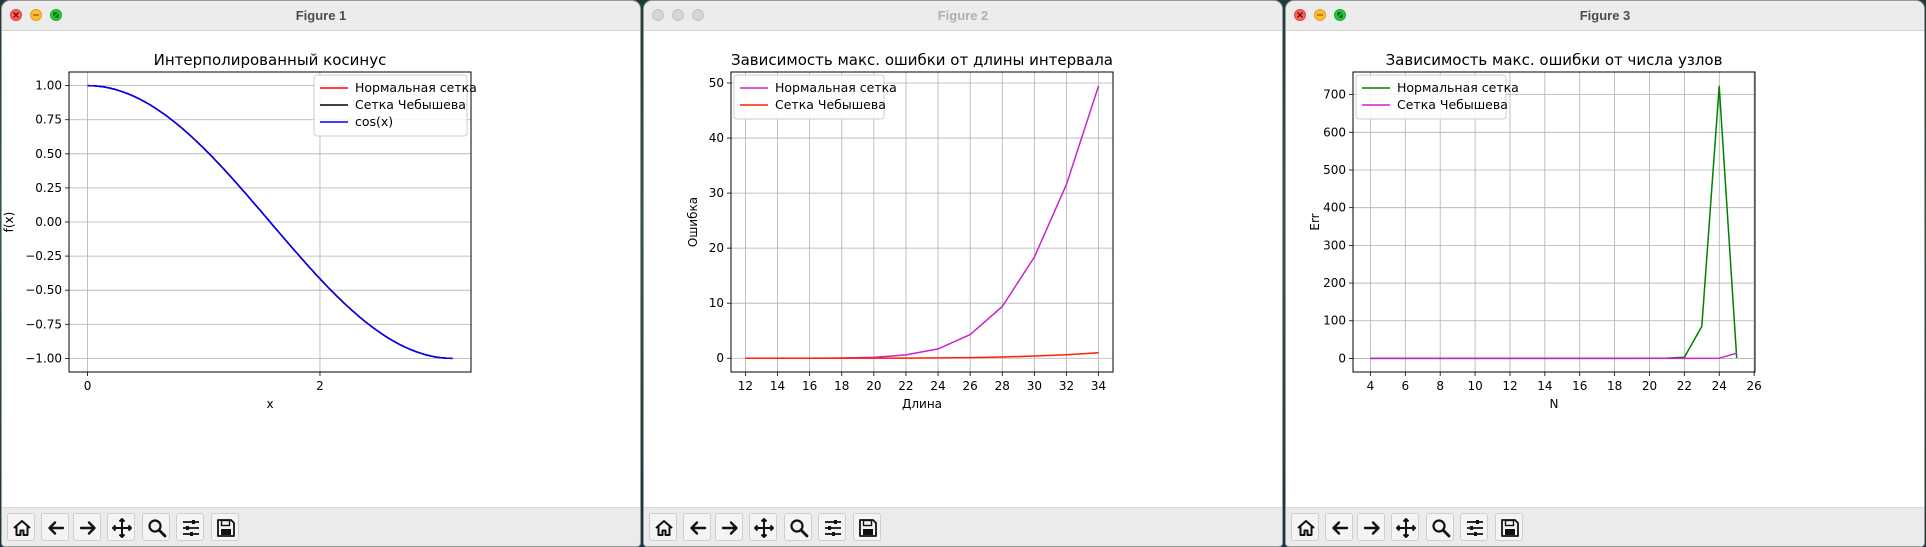 Image resolution: width=1926 pixels, height=547 pixels. What do you see at coordinates (9, 222) in the screenshot?
I see `y-axis-label: f(x)` at bounding box center [9, 222].